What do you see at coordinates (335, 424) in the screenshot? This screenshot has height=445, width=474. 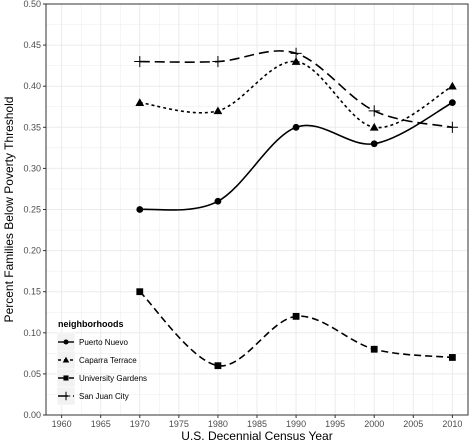 I see `x-tick-label: 1995` at bounding box center [335, 424].